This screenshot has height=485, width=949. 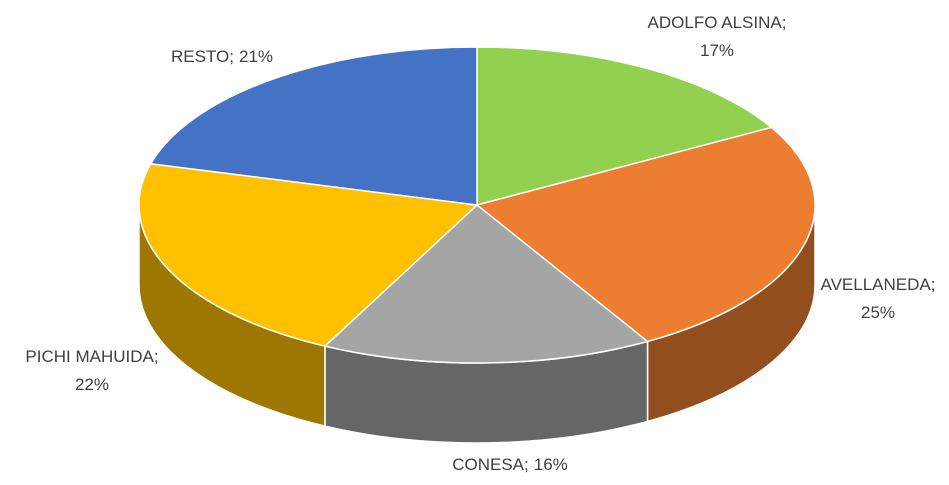 What do you see at coordinates (256, 56) in the screenshot?
I see `label-value: 21%` at bounding box center [256, 56].